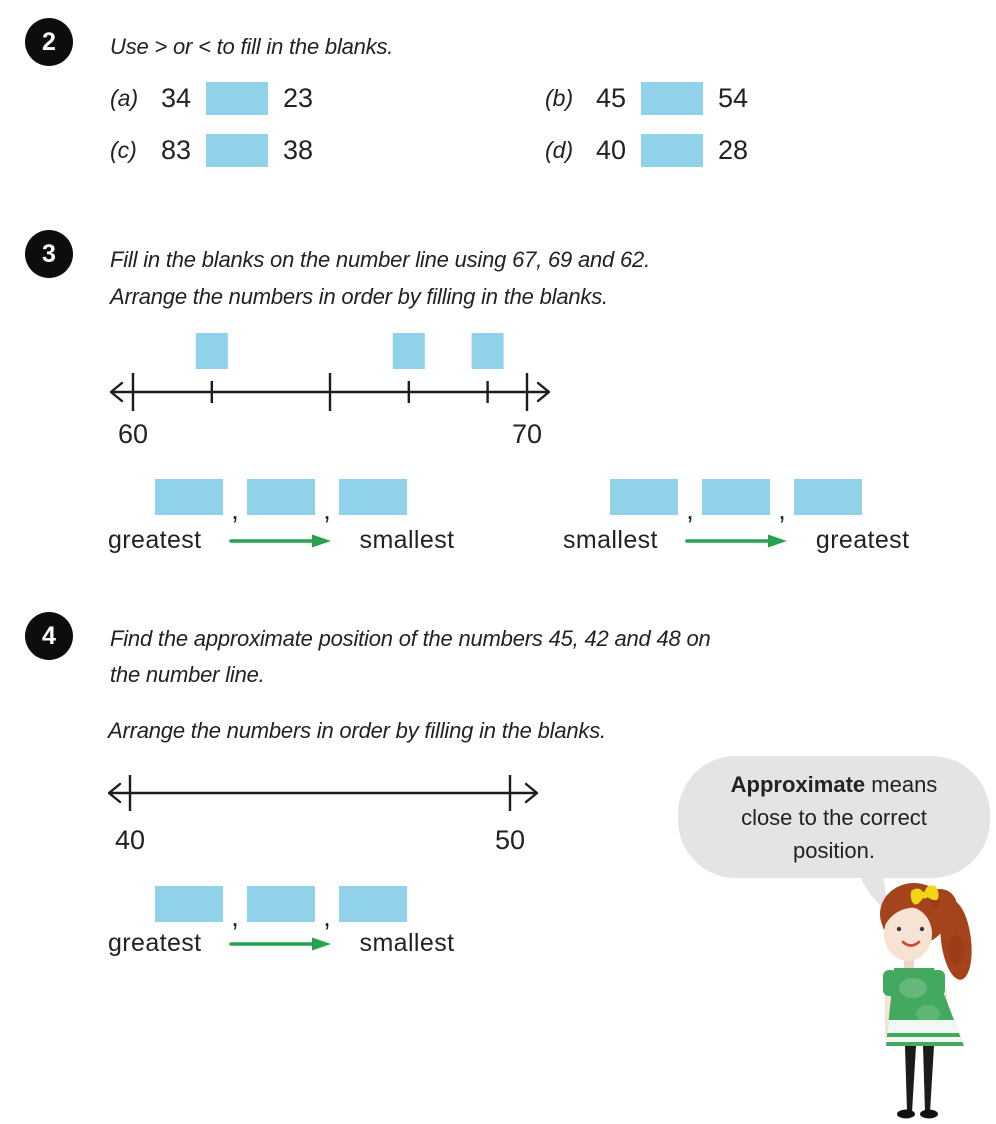  I want to click on q3-order-labels-left: greatest smallest, so click(281, 540).